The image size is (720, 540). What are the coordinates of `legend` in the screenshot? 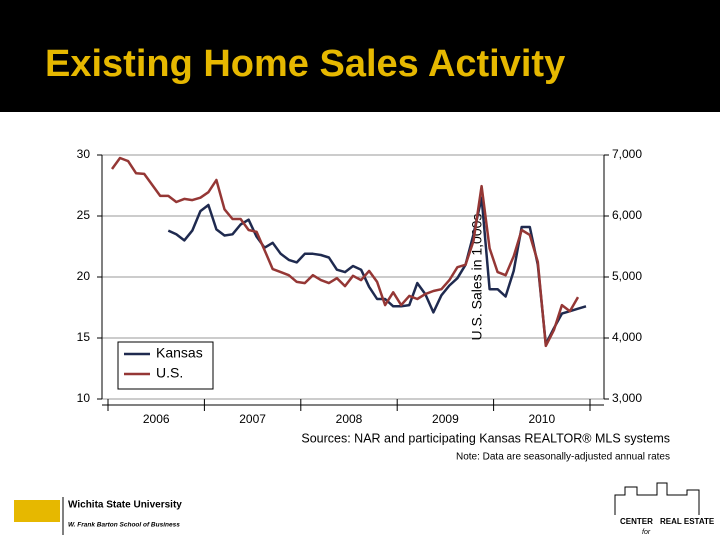 It's located at (165, 365).